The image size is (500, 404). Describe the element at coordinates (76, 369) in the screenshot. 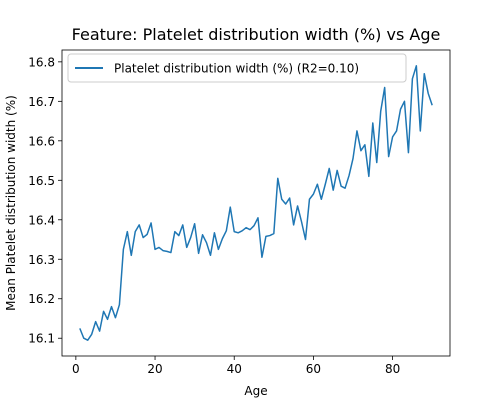

I see `x-tick-label: 0` at that location.